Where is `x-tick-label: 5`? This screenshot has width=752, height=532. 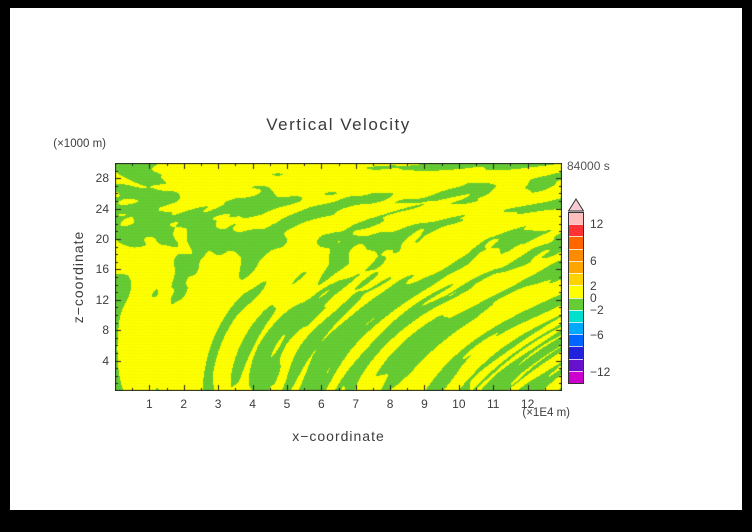
x-tick-label: 5 is located at coordinates (287, 404).